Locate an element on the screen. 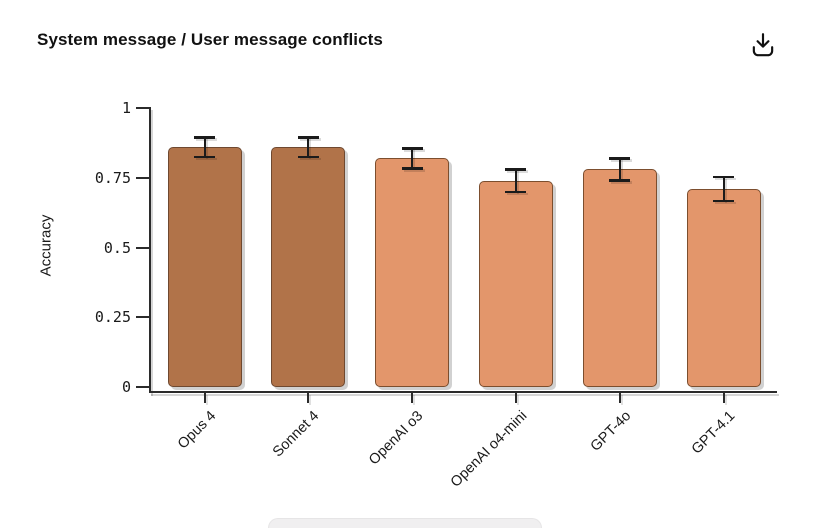 The image size is (831, 528). bottom-panel-edge is located at coordinates (405, 523).